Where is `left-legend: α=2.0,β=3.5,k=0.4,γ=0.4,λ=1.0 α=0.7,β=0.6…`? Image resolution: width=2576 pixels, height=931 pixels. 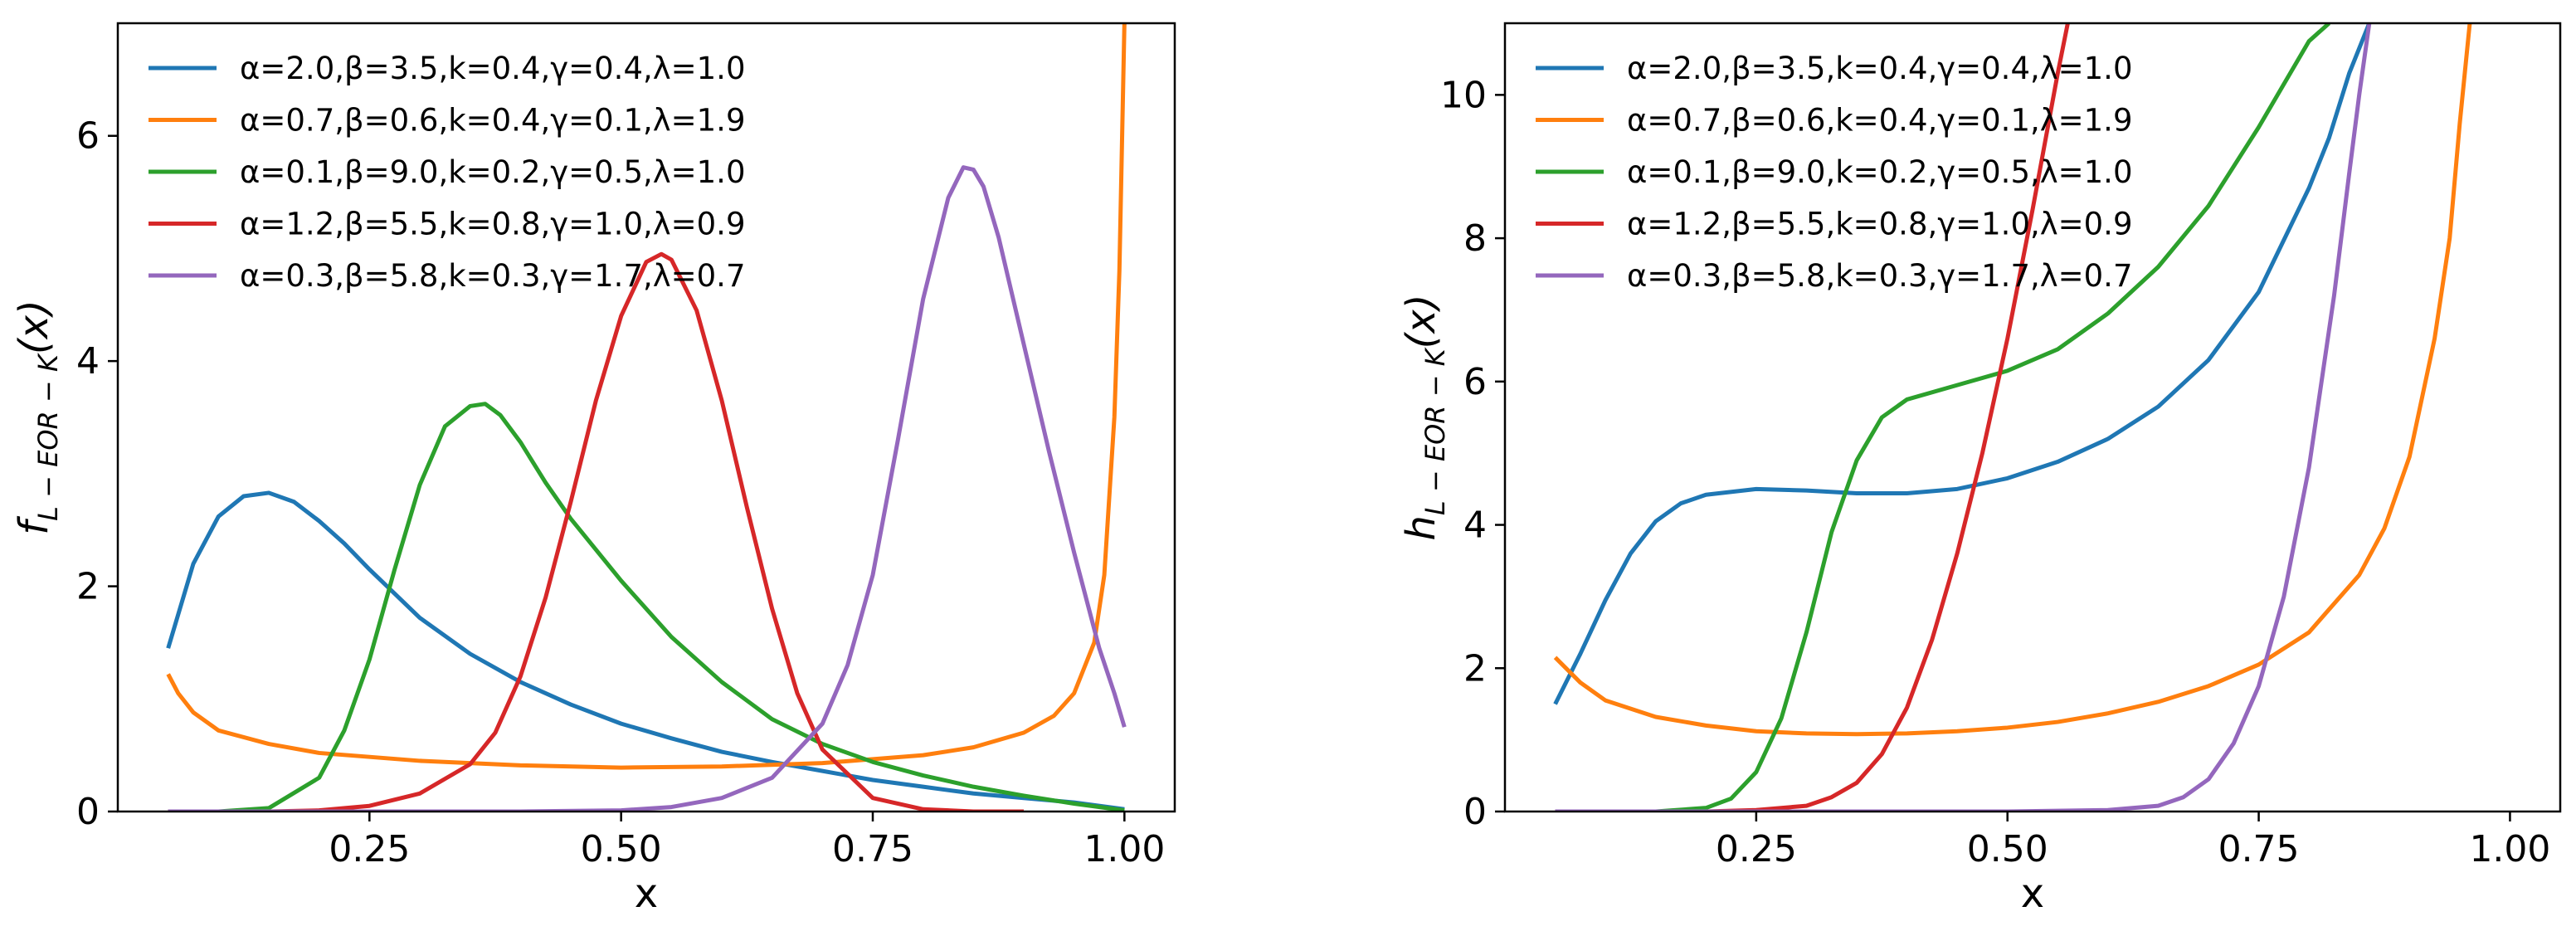
left-legend: α=2.0,β=3.5,k=0.4,γ=0.4,λ=1.0 α=0.7,β=0.6… is located at coordinates (447, 172).